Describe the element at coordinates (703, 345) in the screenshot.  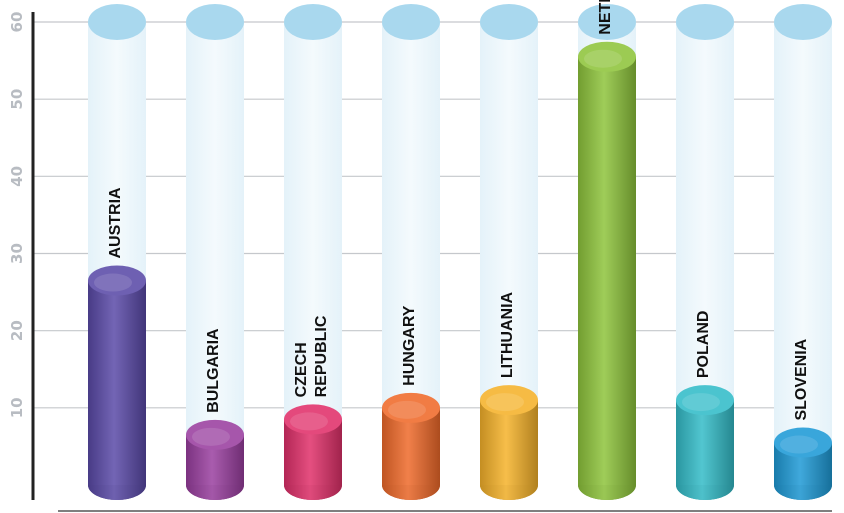
I see `category-label: POLAND` at that location.